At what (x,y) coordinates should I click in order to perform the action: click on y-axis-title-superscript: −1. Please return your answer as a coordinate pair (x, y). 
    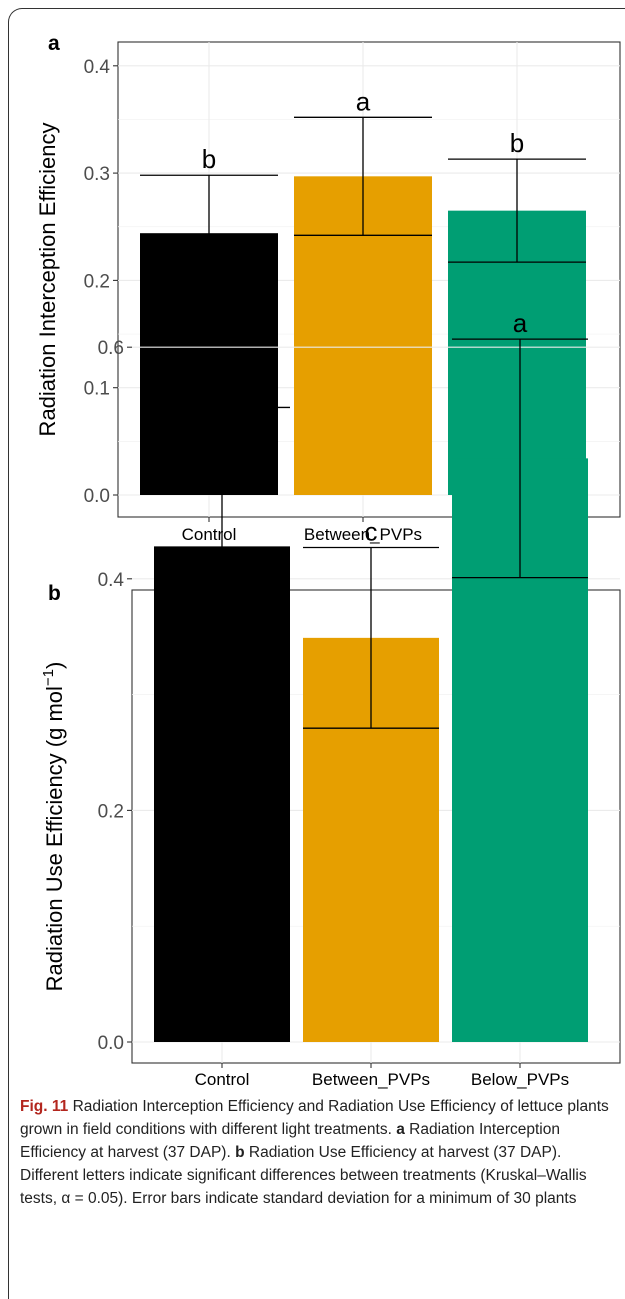
    Looking at the image, I should click on (48, 677).